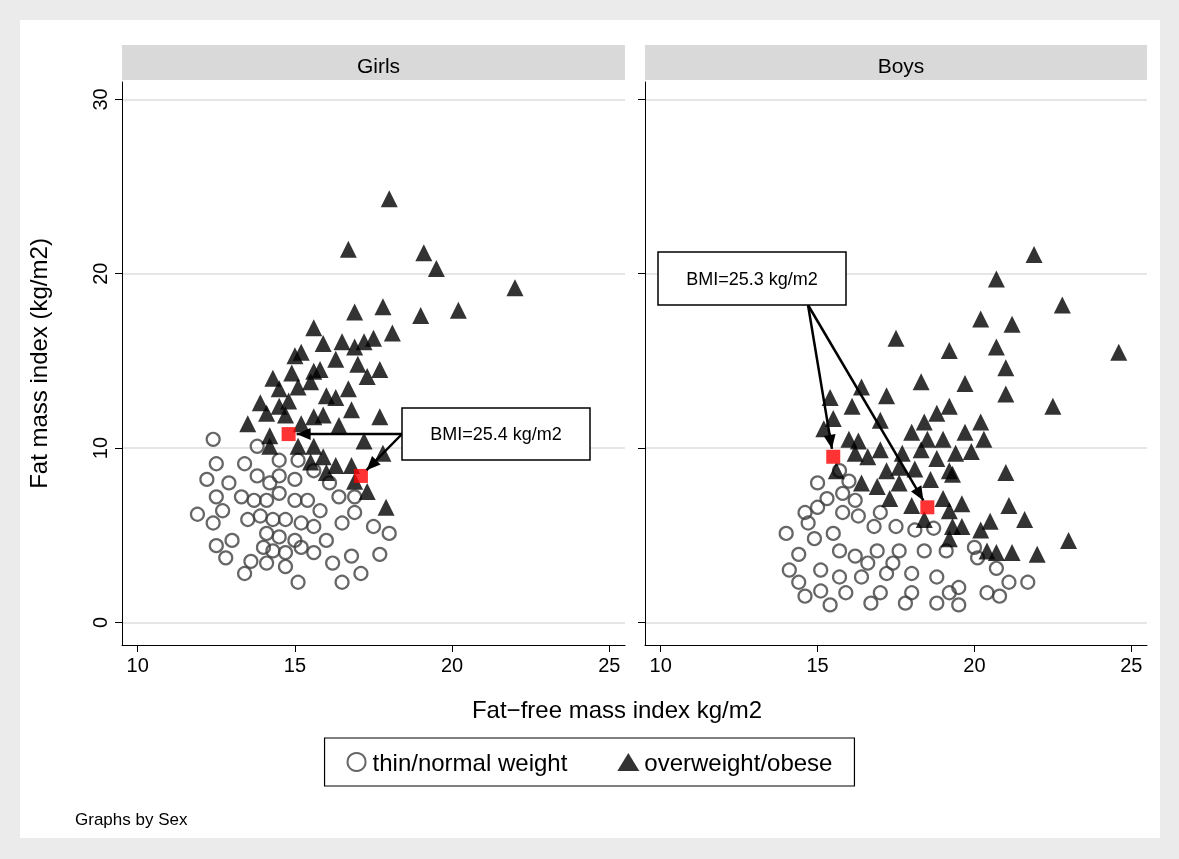  Describe the element at coordinates (901, 65) in the screenshot. I see `chart-title: Boys` at that location.